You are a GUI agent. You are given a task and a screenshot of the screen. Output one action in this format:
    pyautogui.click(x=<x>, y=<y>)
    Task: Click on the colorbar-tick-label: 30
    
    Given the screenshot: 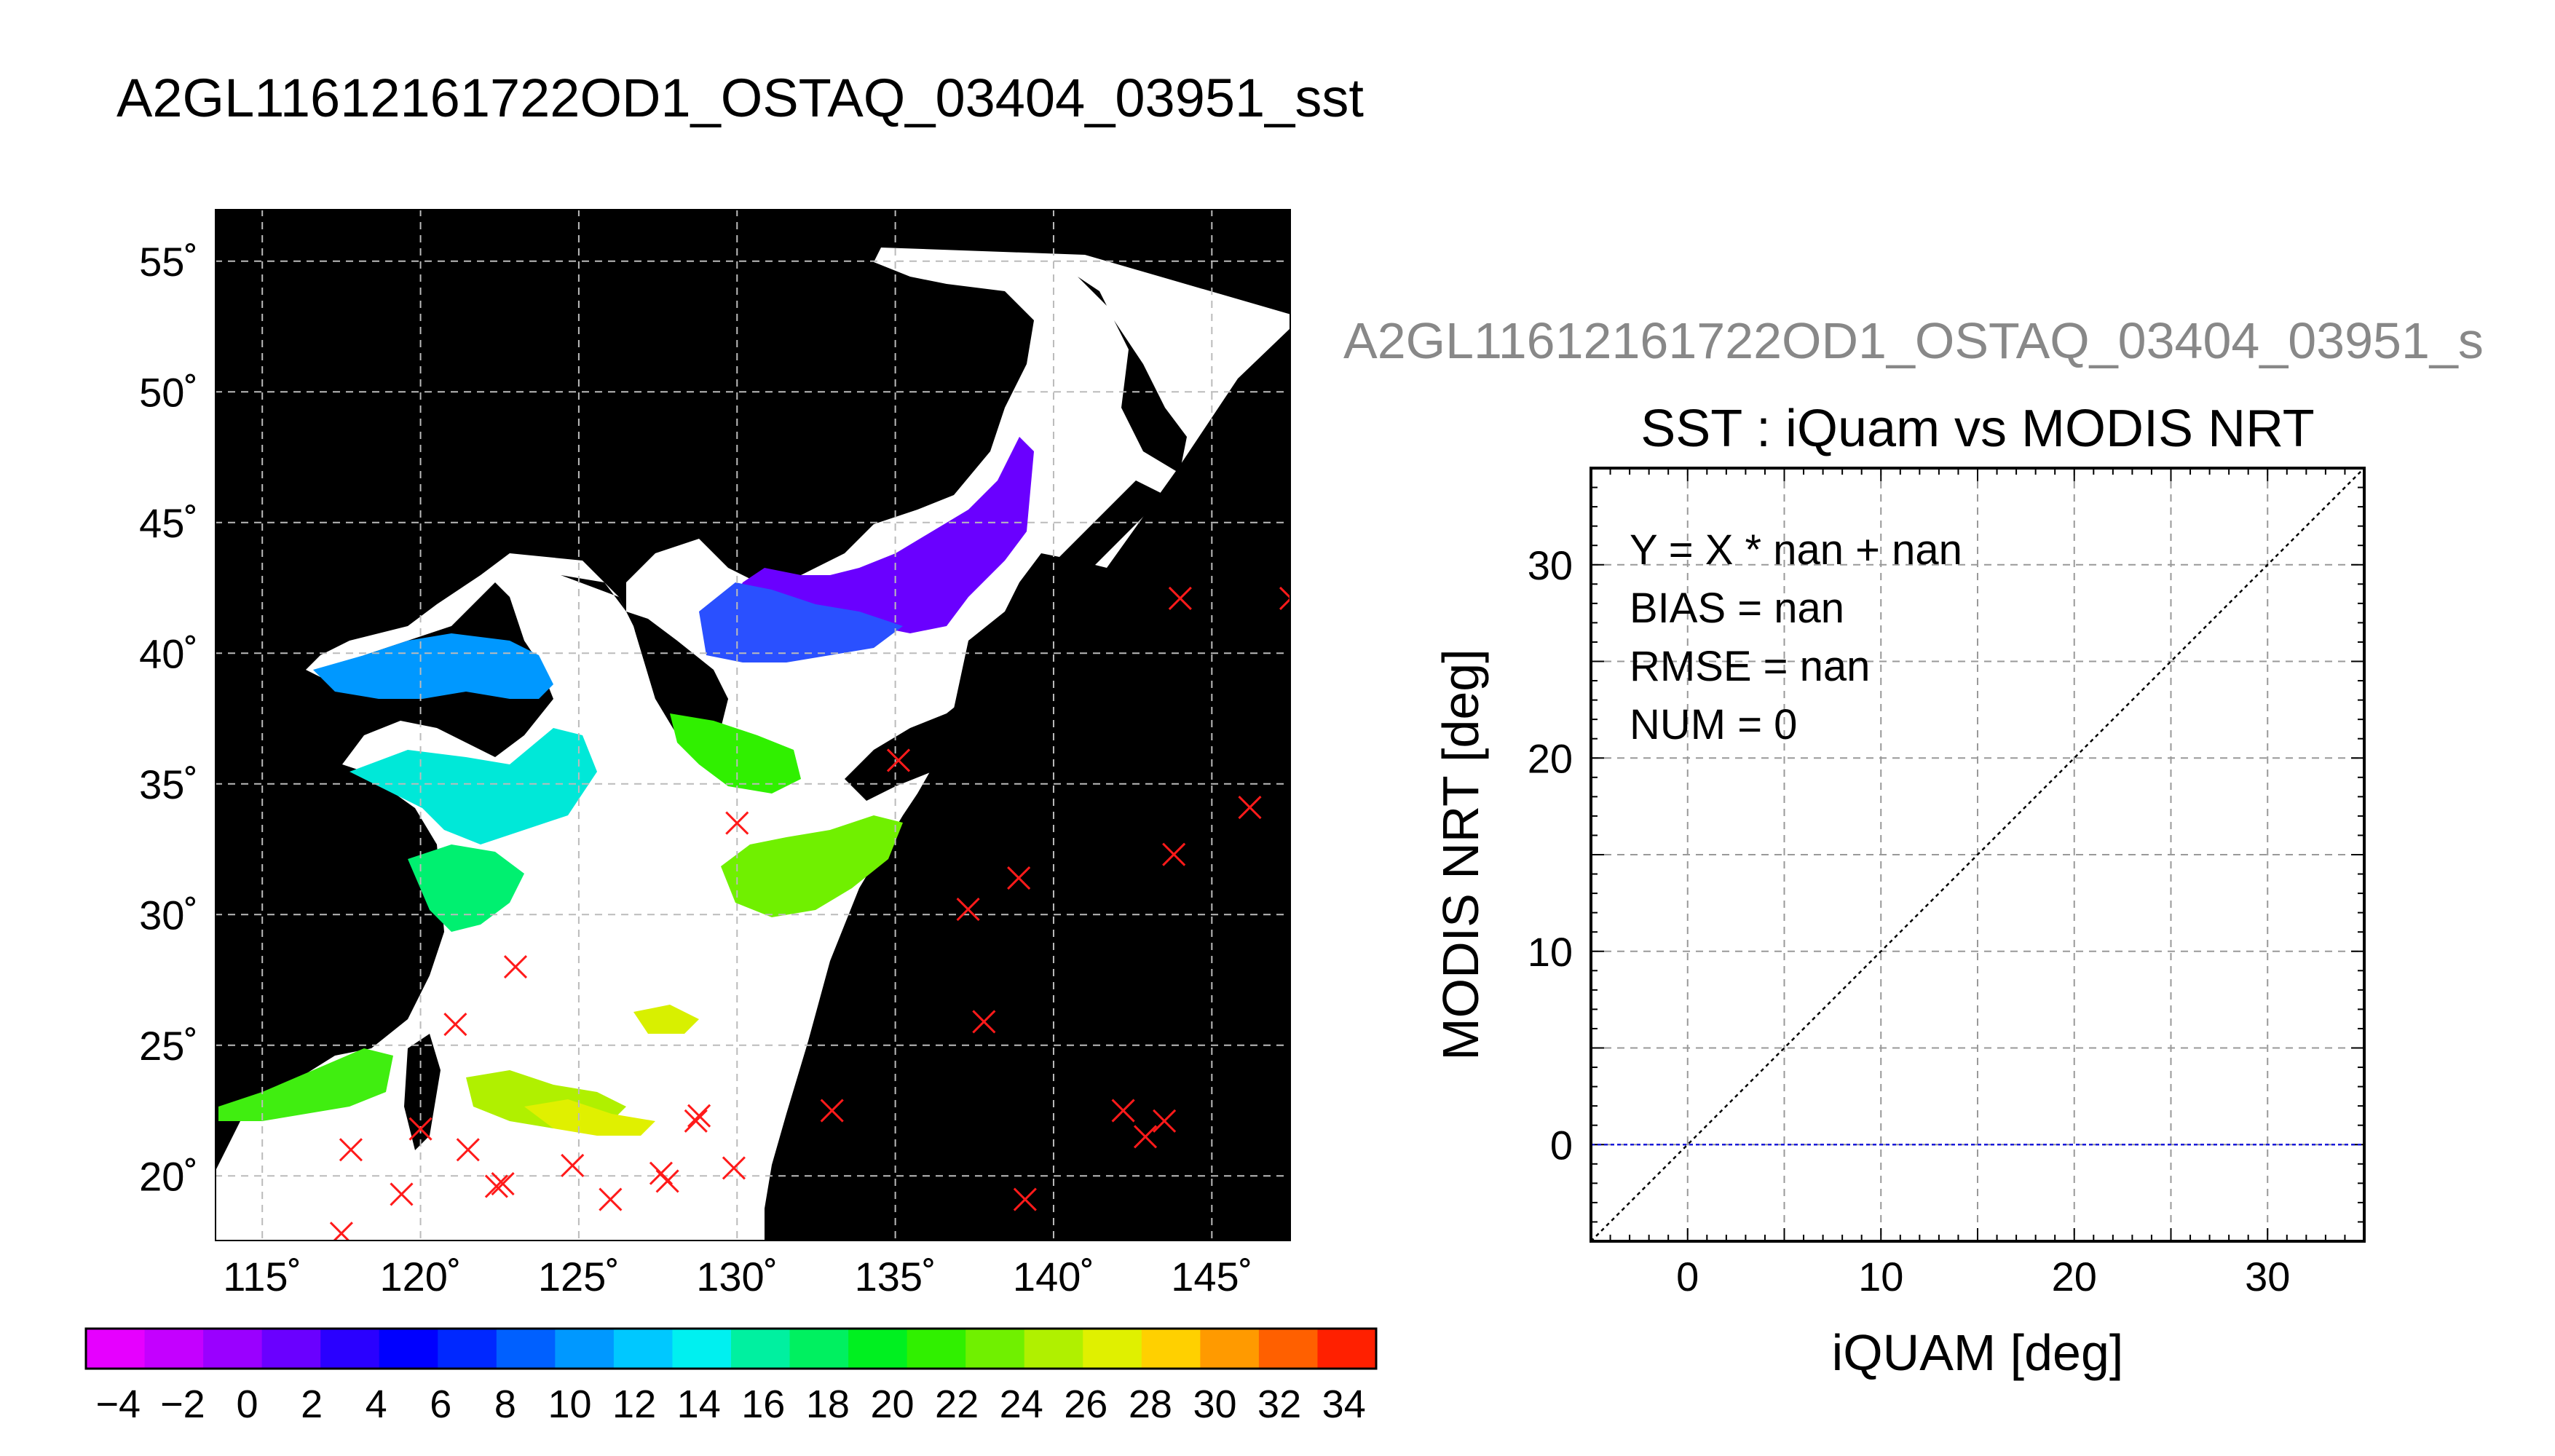 What is the action you would take?
    pyautogui.click(x=1214, y=1404)
    